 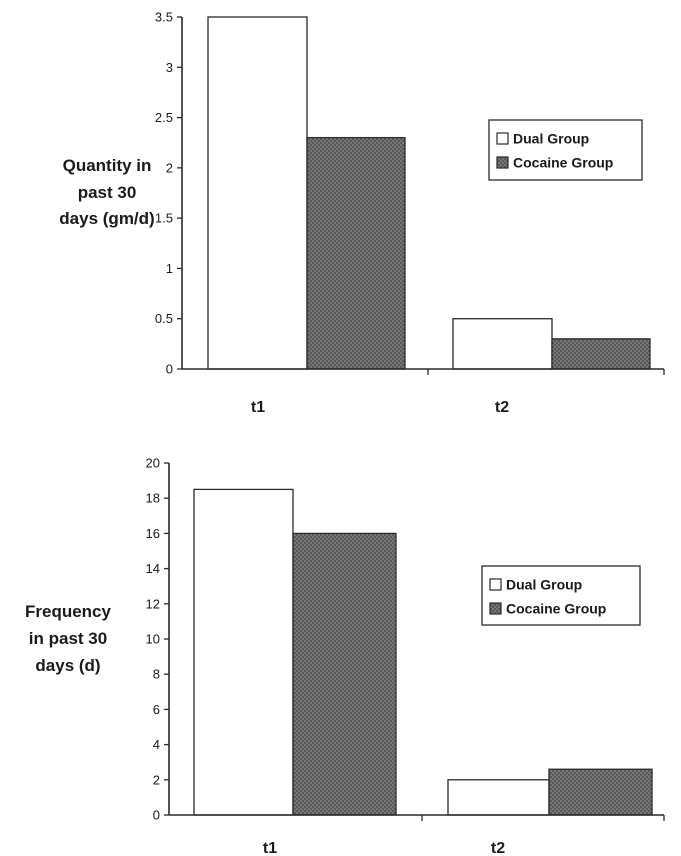 I want to click on y-tick-label: 2.5, so click(x=164, y=117).